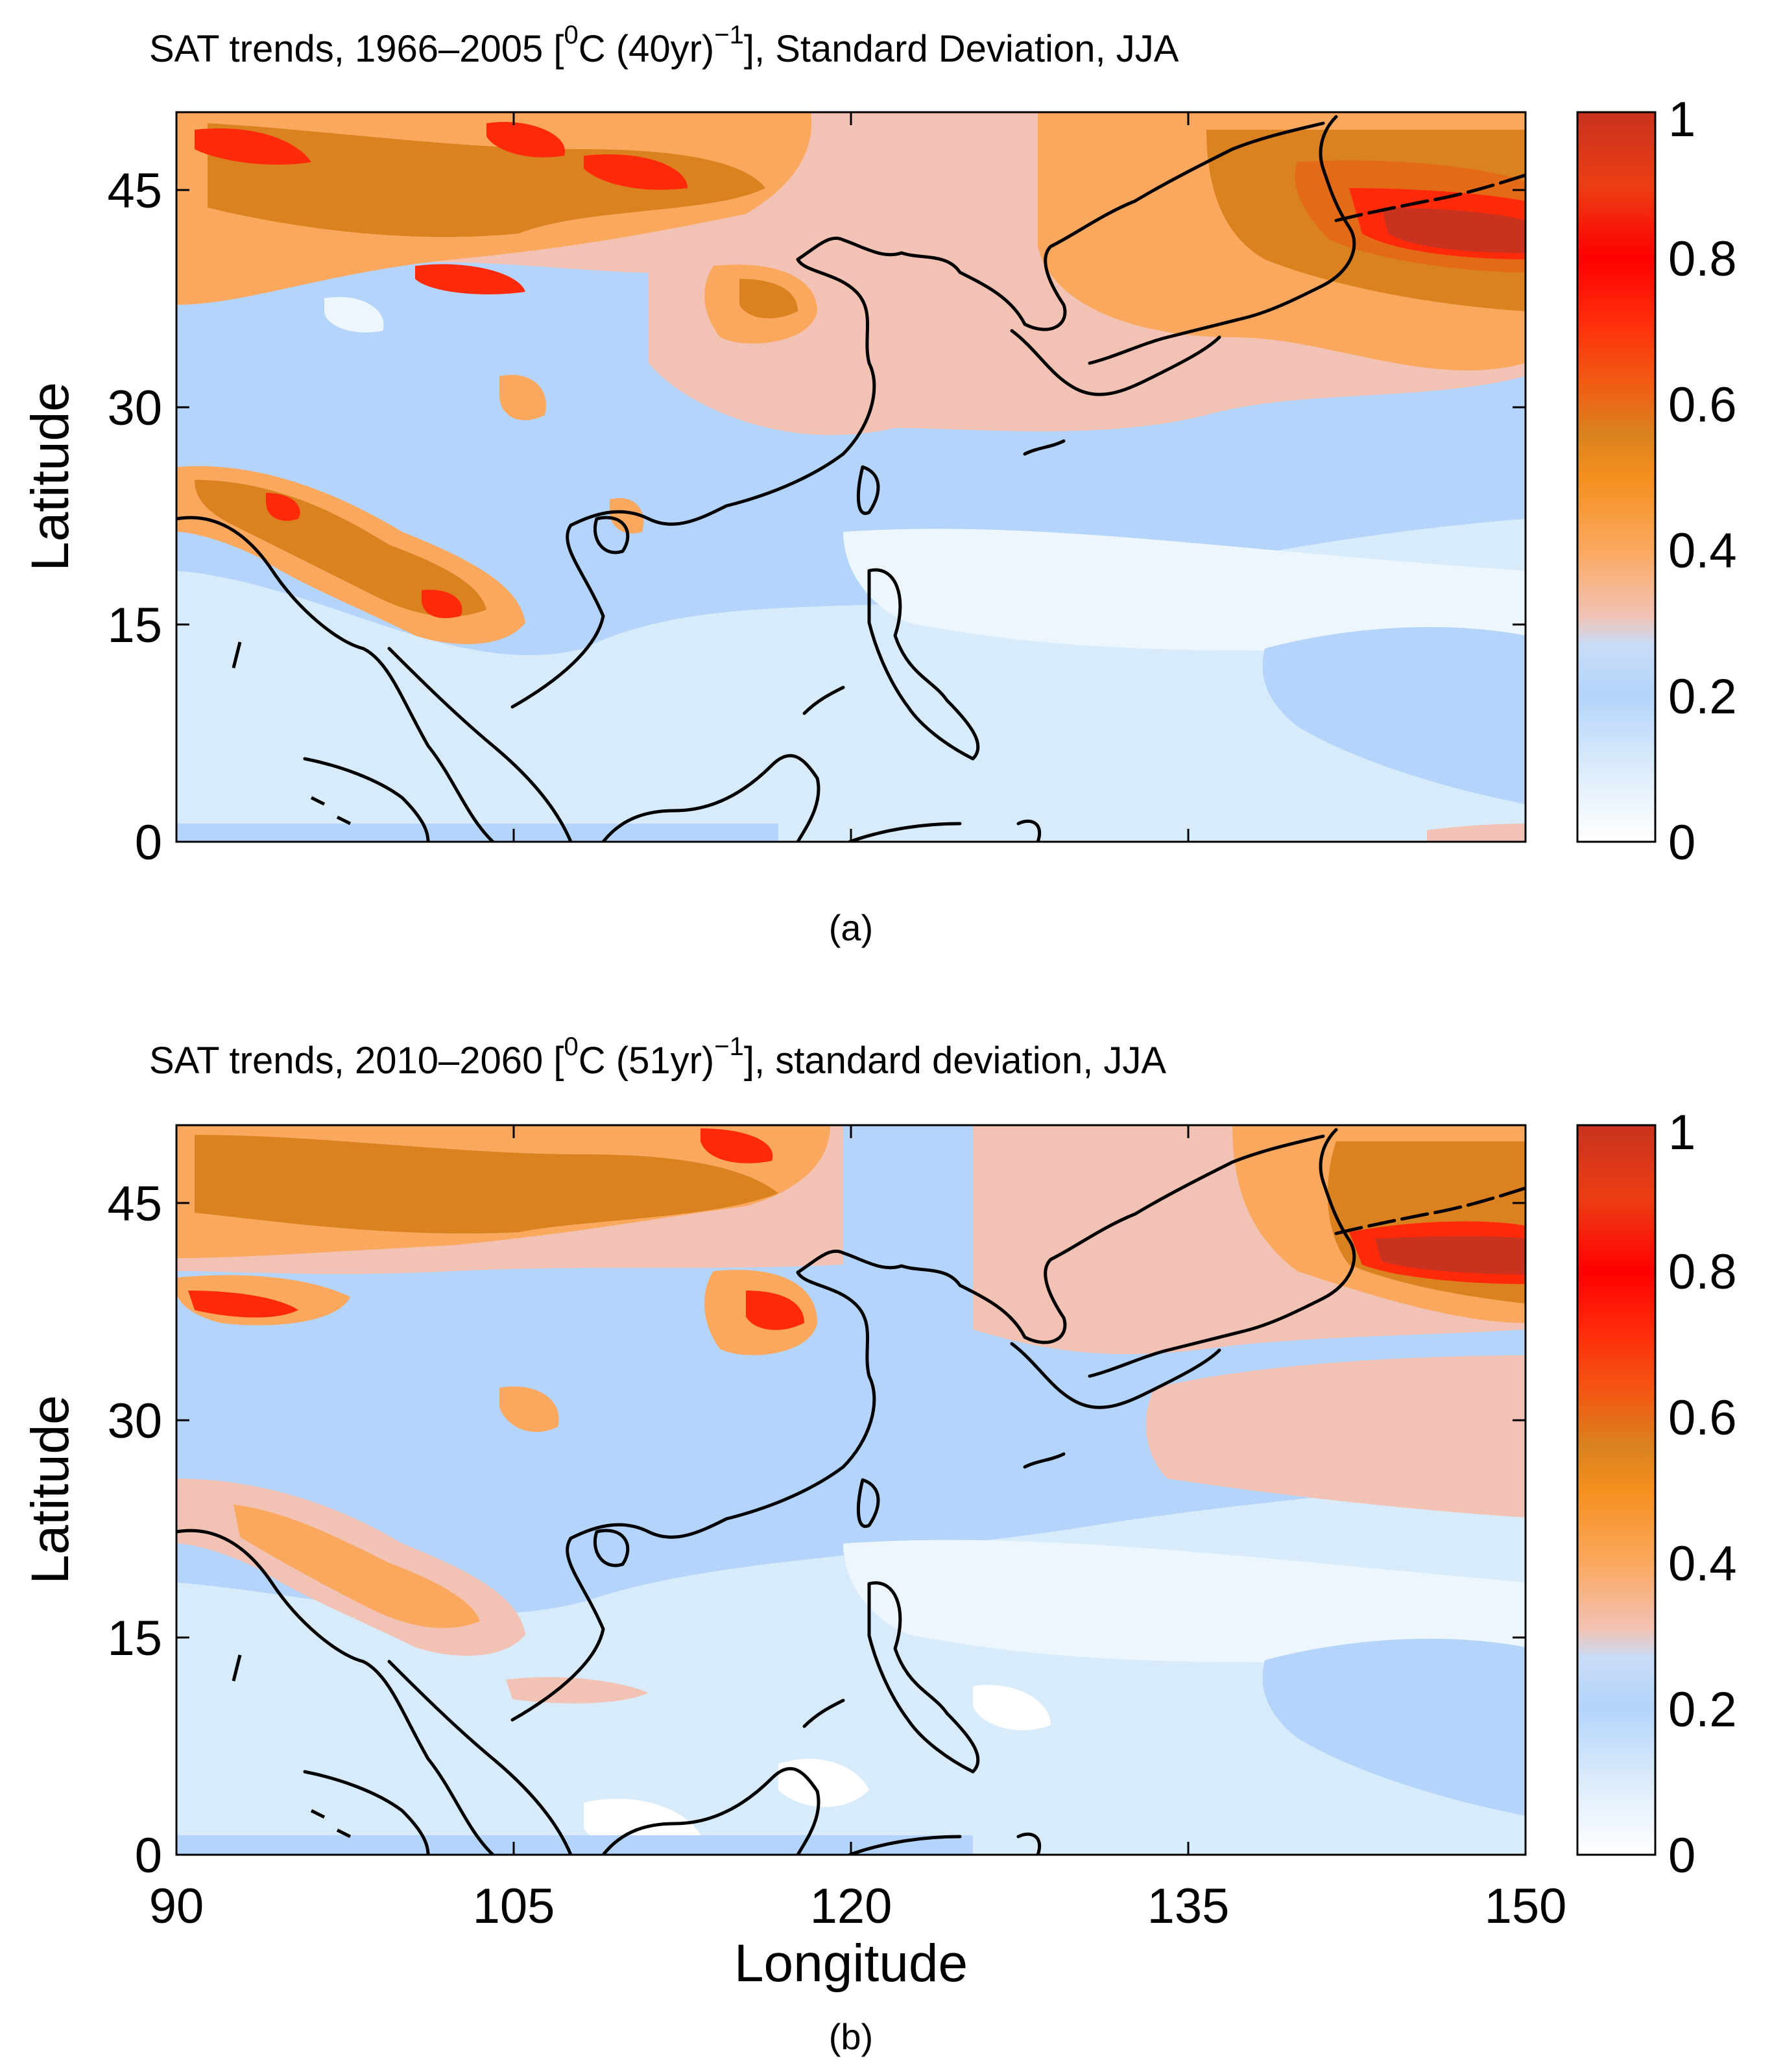  I want to click on panel-b-cb-tick-1: 1, so click(1681, 1133).